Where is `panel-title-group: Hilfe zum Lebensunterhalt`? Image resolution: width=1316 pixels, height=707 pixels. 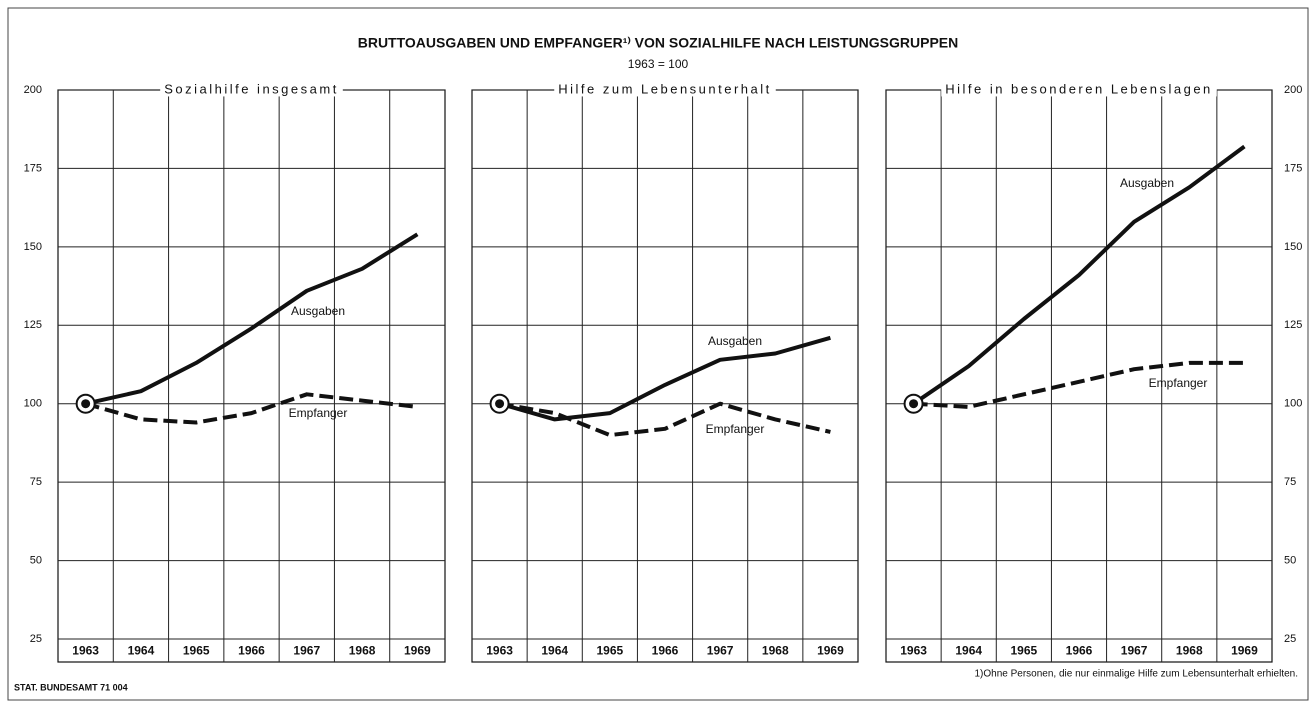
panel-title-group: Hilfe zum Lebensunterhalt is located at coordinates (665, 89).